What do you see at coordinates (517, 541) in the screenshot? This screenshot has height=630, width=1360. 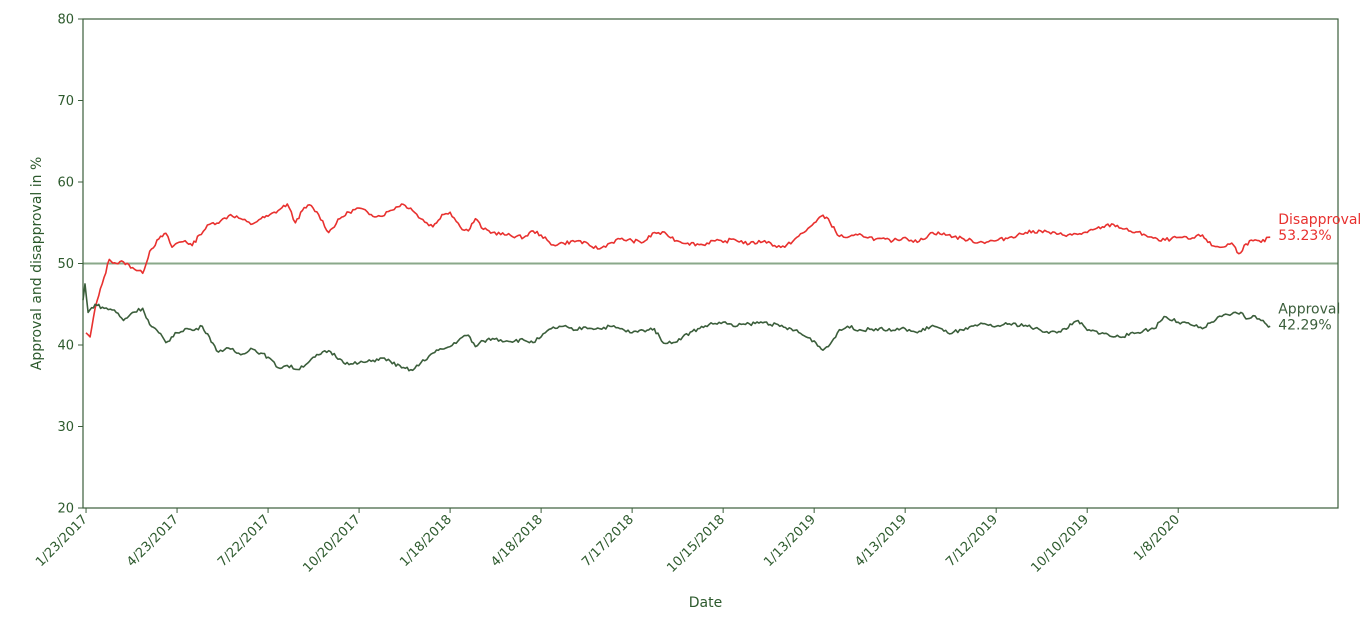 I see `x-tick-label: 4/18/2018` at bounding box center [517, 541].